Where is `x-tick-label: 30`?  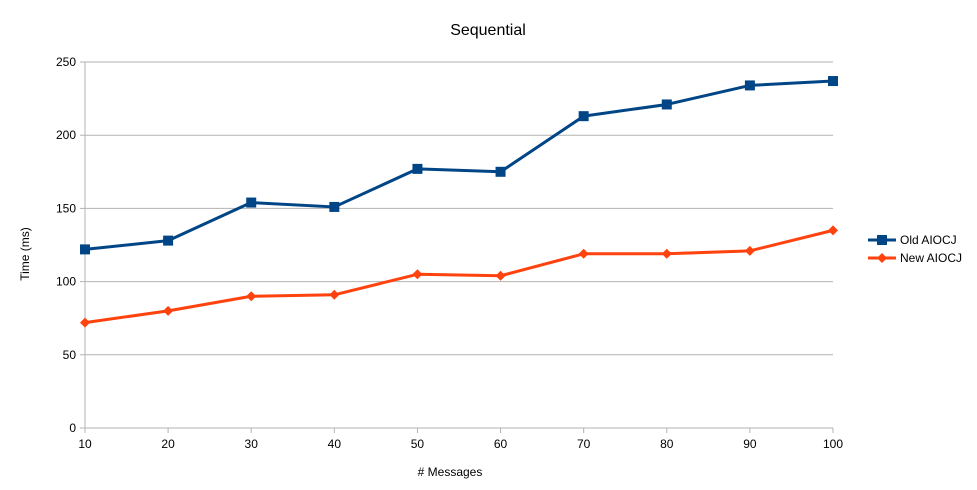
x-tick-label: 30 is located at coordinates (252, 444).